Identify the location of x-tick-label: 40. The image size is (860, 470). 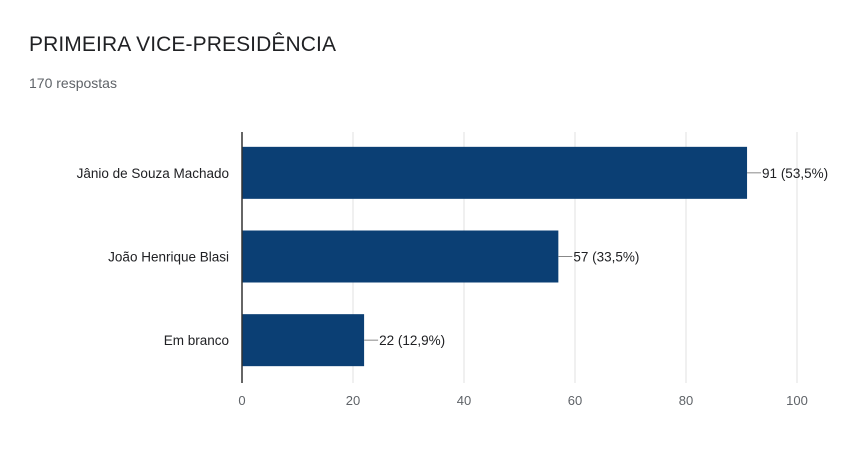
(464, 400).